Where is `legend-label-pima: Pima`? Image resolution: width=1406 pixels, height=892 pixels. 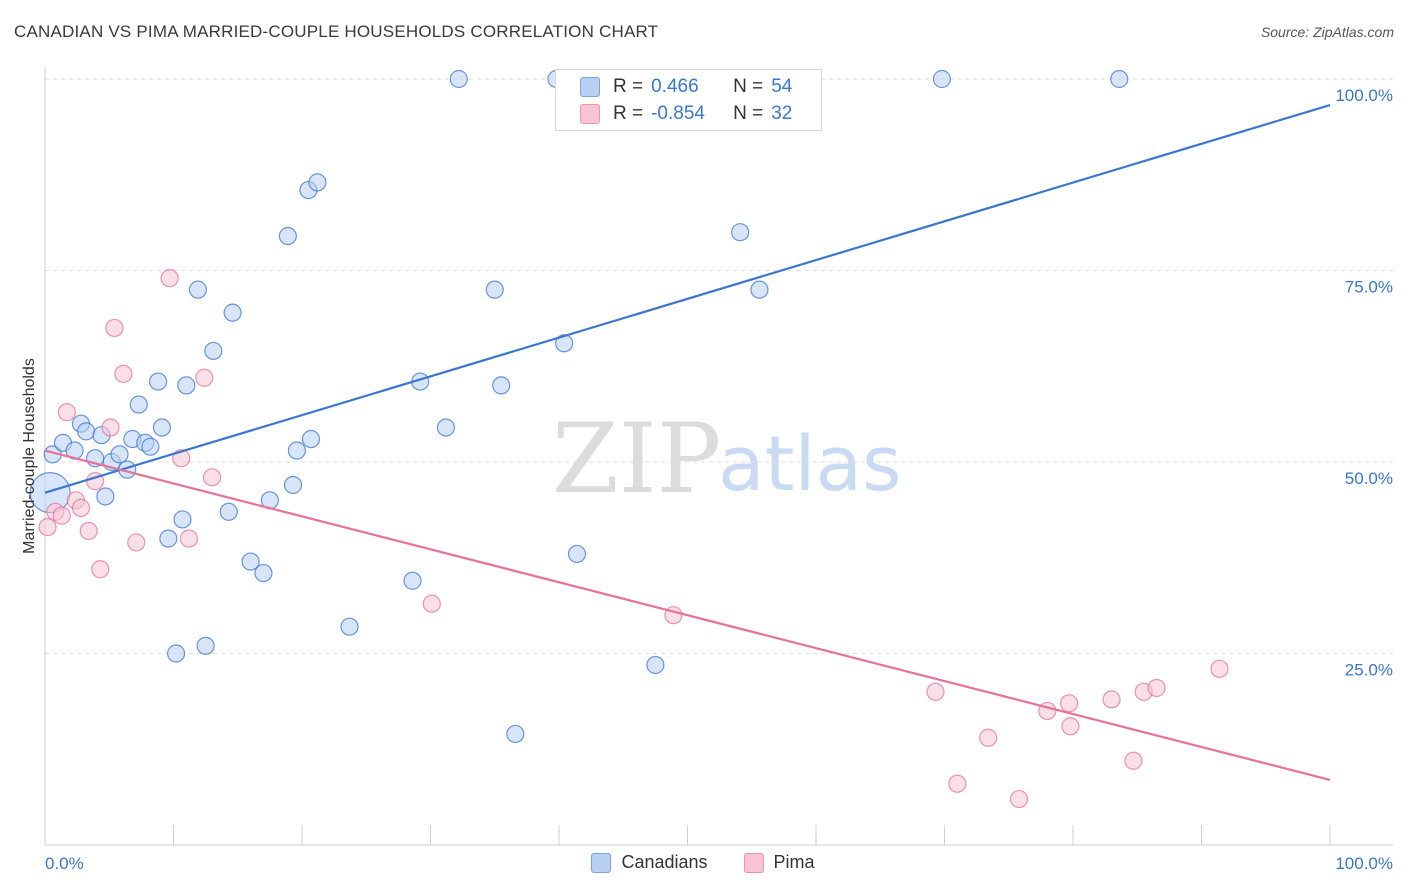
legend-label-pima: Pima is located at coordinates (794, 862).